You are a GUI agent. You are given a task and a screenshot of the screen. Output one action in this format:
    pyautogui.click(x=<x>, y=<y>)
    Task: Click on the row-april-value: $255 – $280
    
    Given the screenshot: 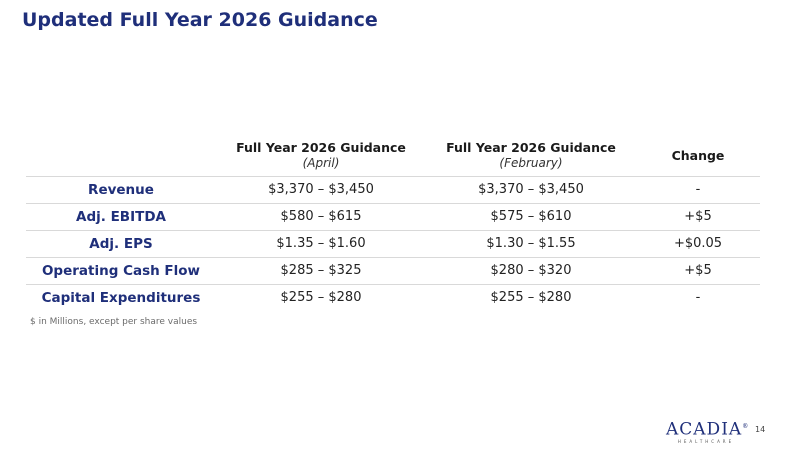 What is the action you would take?
    pyautogui.click(x=321, y=298)
    